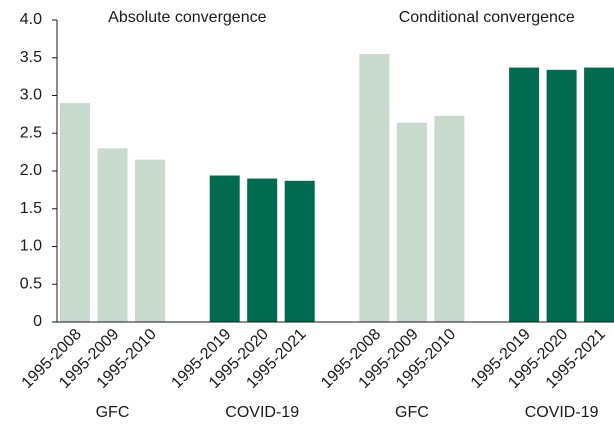  Describe the element at coordinates (31, 95) in the screenshot. I see `y-tick-label: 3.0` at that location.